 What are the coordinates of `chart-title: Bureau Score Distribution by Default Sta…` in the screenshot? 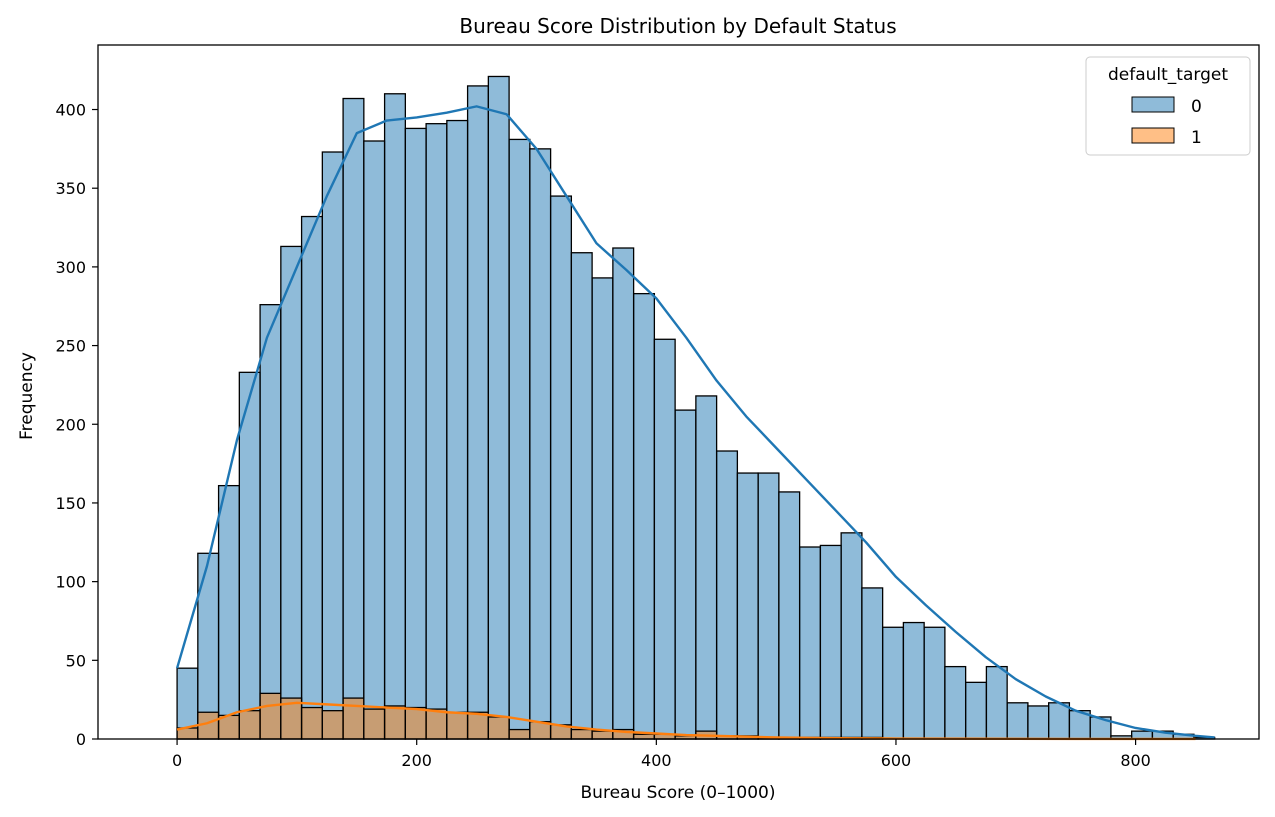 It's located at (677, 26).